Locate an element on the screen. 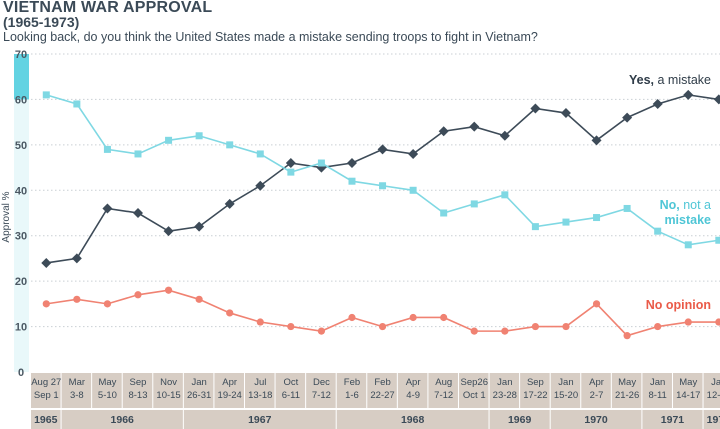 This screenshot has width=720, height=429. x-tick-label: Aug 27 is located at coordinates (46, 382).